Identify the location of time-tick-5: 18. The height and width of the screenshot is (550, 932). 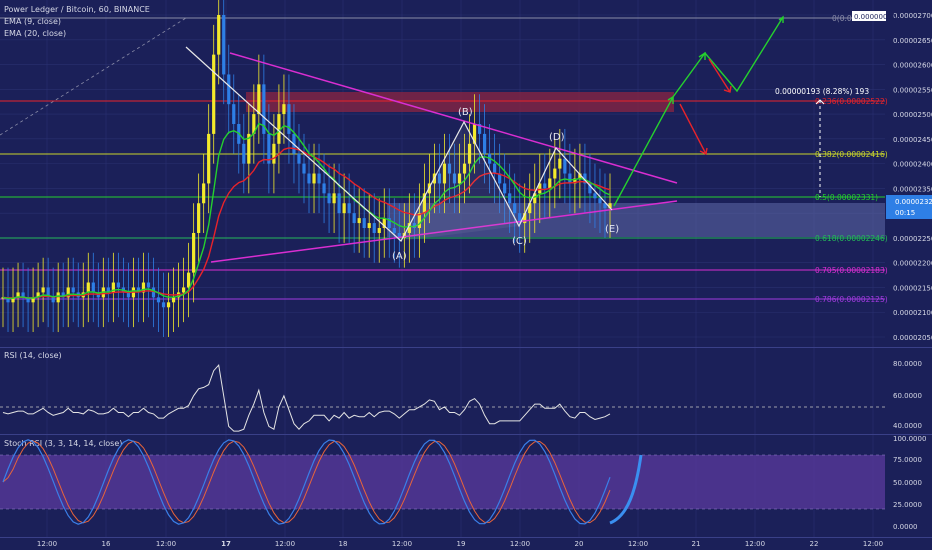
(343, 544).